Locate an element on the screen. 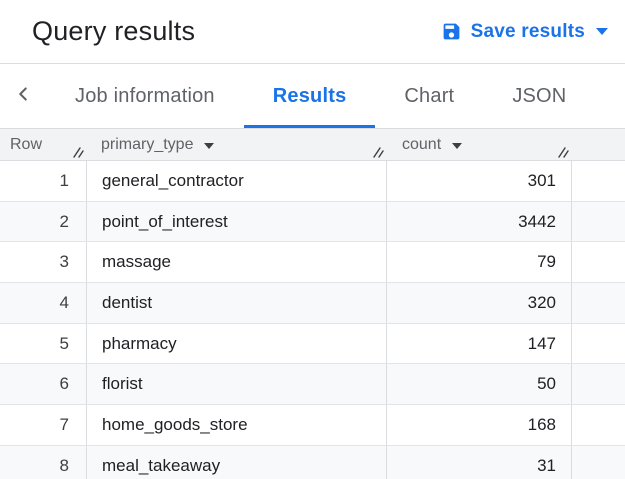 The height and width of the screenshot is (479, 625). column-header-filler is located at coordinates (598, 144).